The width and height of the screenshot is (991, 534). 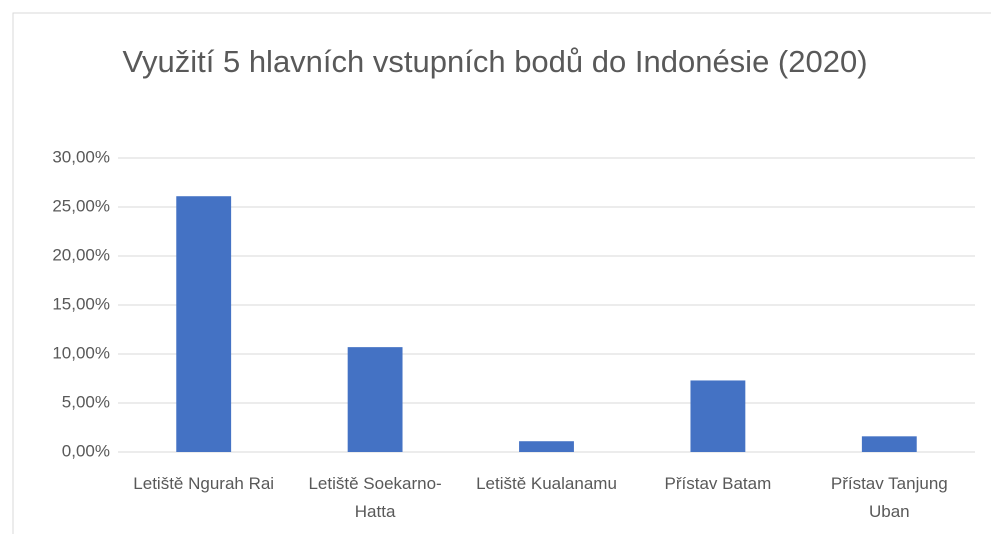 I want to click on y-tick-label: 25,00%, so click(x=81, y=205).